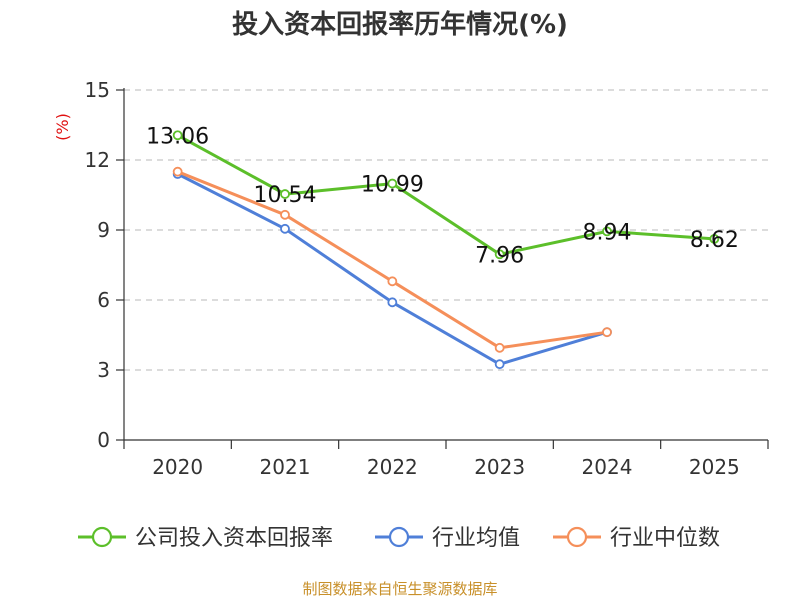 This screenshot has width=800, height=600. I want to click on legend-label-0: 公司投入资本回报率, so click(234, 538).